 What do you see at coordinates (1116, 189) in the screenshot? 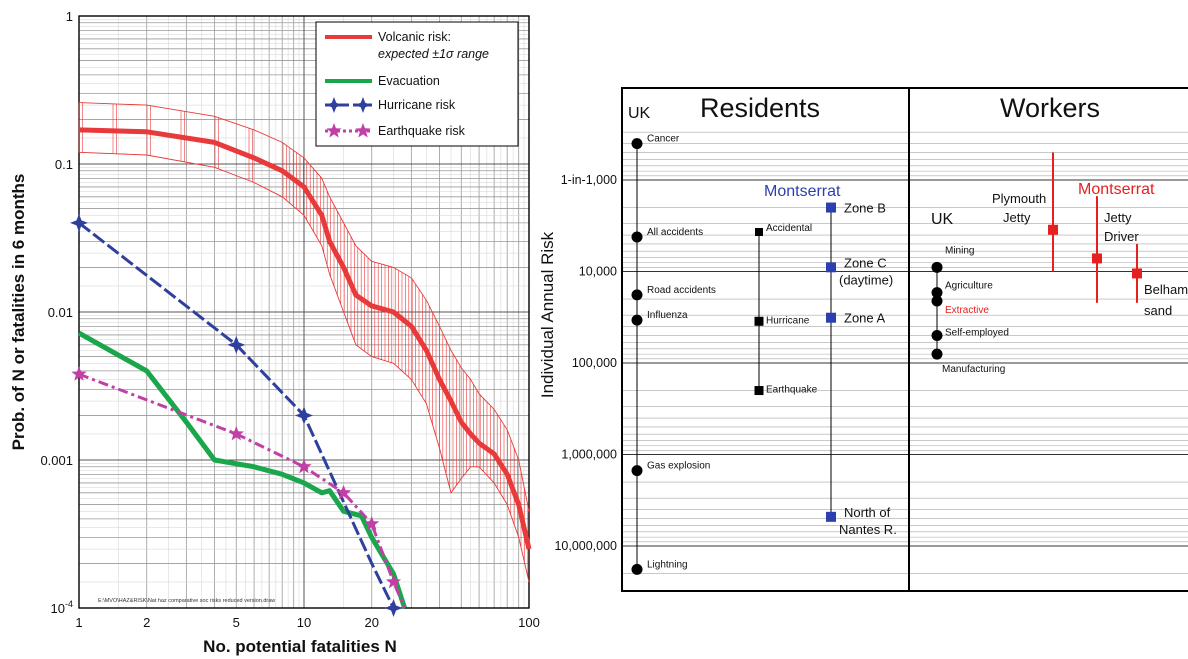
I see `workers-montserrat-heading: Montserrat` at bounding box center [1116, 189].